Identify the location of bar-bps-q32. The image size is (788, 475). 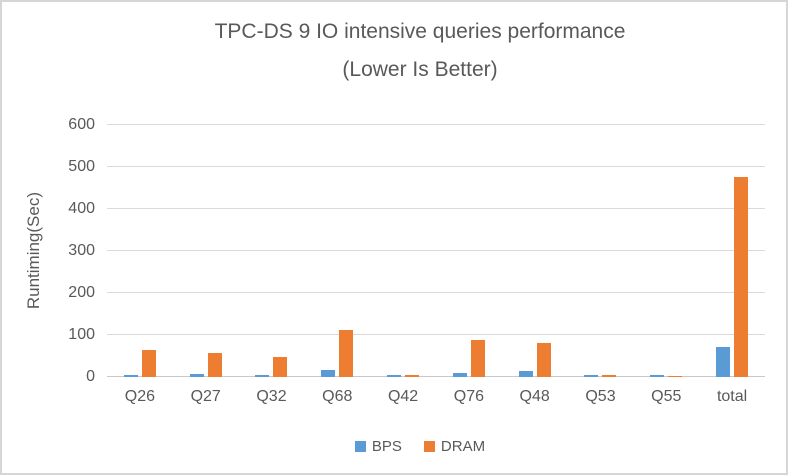
(262, 376).